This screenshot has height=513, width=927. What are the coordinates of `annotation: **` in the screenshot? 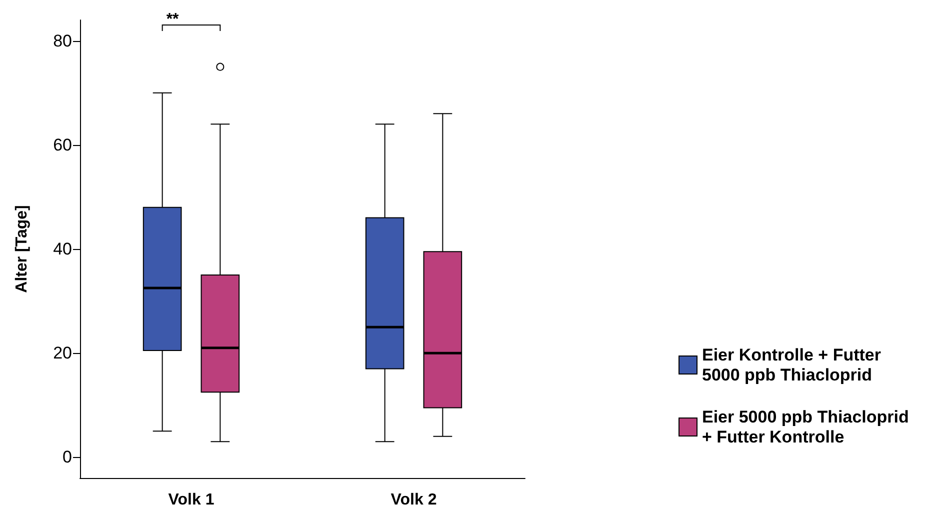 It's located at (173, 19).